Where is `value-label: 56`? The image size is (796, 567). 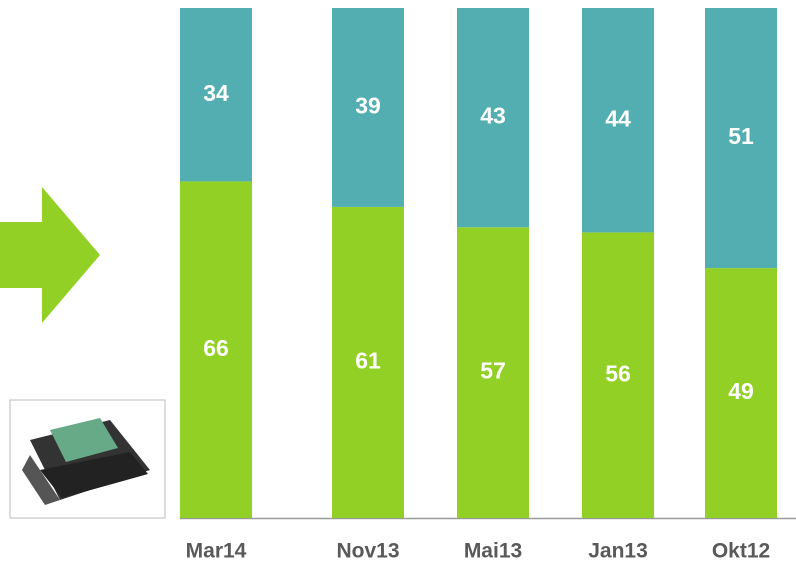 value-label: 56 is located at coordinates (618, 373).